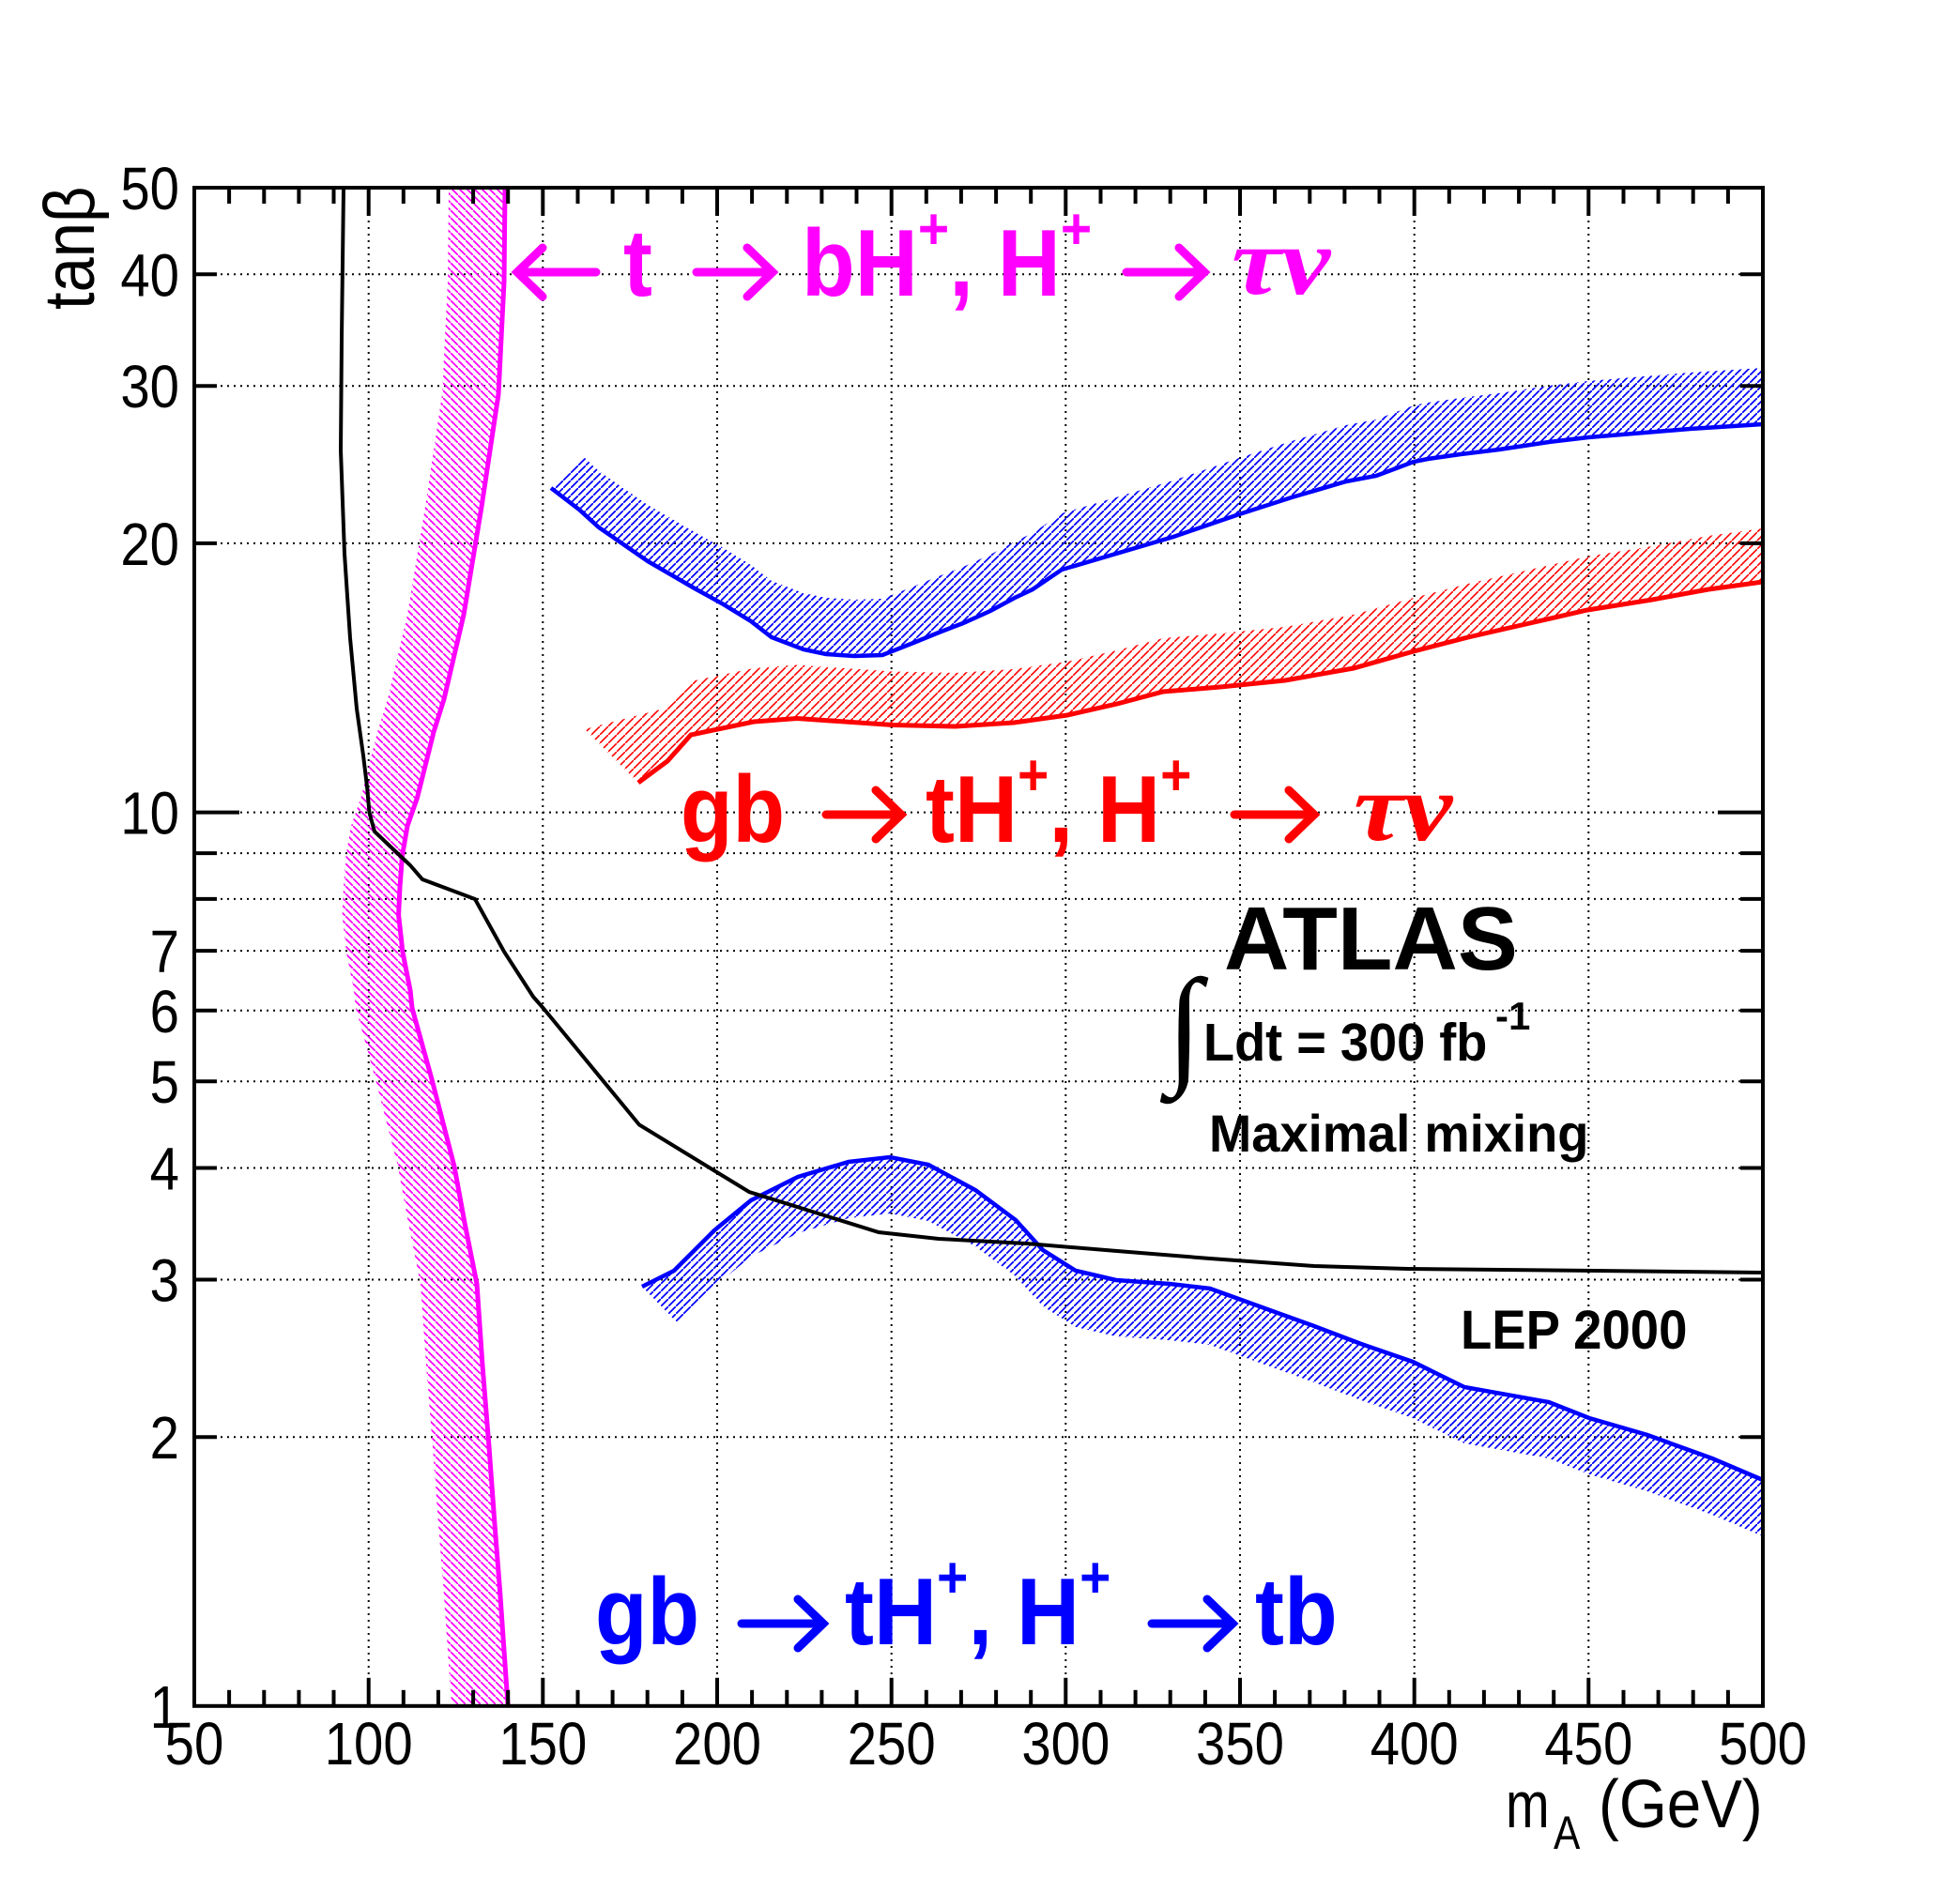  What do you see at coordinates (1296, 1611) in the screenshot?
I see `svg-text: tb` at bounding box center [1296, 1611].